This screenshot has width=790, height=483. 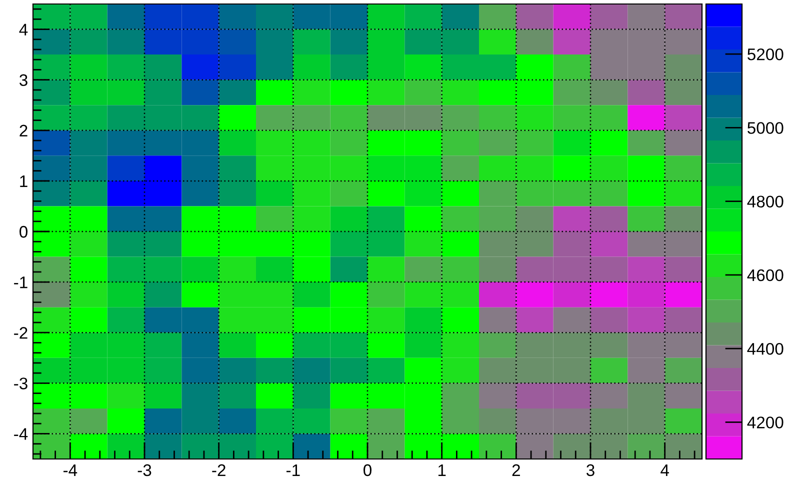 I want to click on x-tick-label: -3, so click(x=145, y=470).